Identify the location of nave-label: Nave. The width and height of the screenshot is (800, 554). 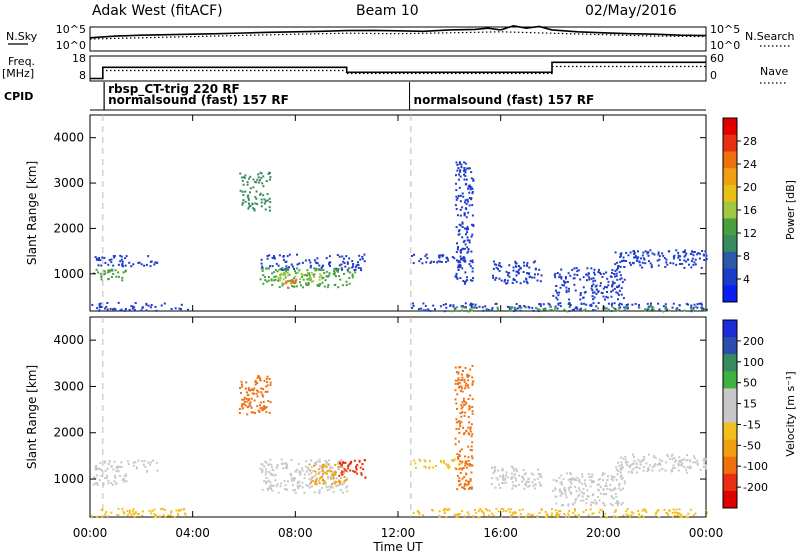
(774, 71).